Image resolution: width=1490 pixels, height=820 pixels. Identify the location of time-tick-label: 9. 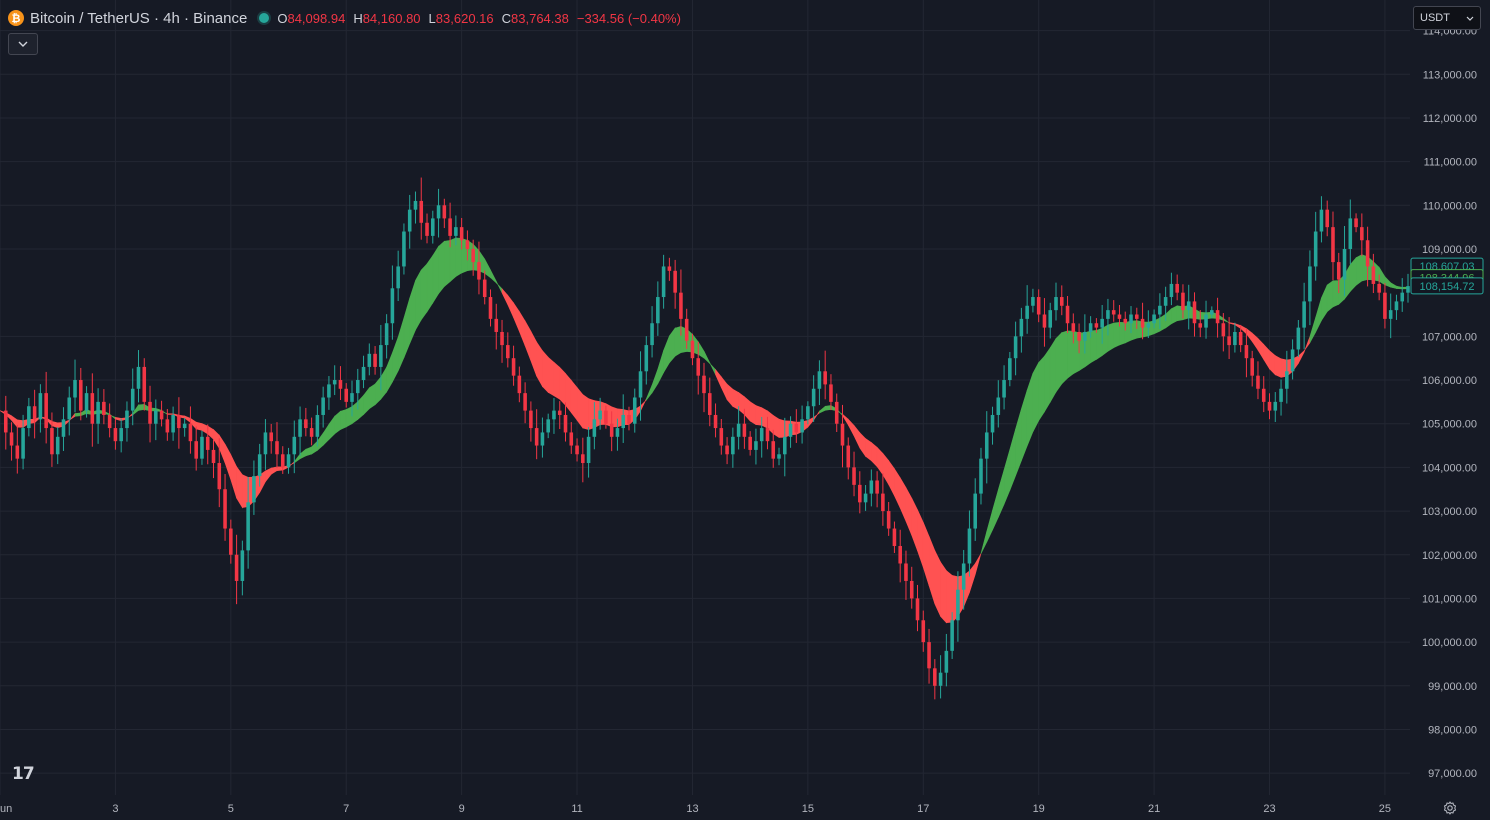
(462, 809).